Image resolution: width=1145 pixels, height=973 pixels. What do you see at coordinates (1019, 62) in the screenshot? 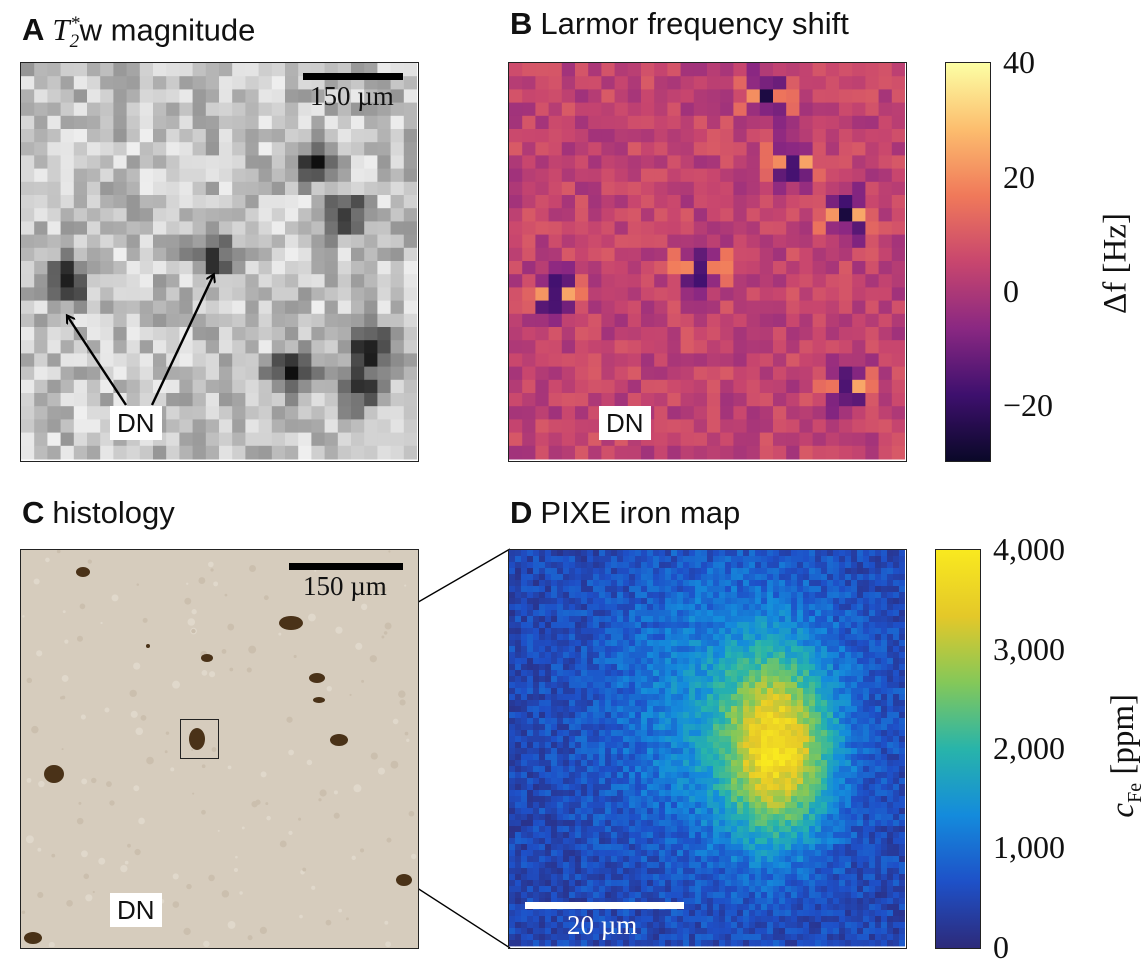
I see `cbar-b-tick: 40` at bounding box center [1019, 62].